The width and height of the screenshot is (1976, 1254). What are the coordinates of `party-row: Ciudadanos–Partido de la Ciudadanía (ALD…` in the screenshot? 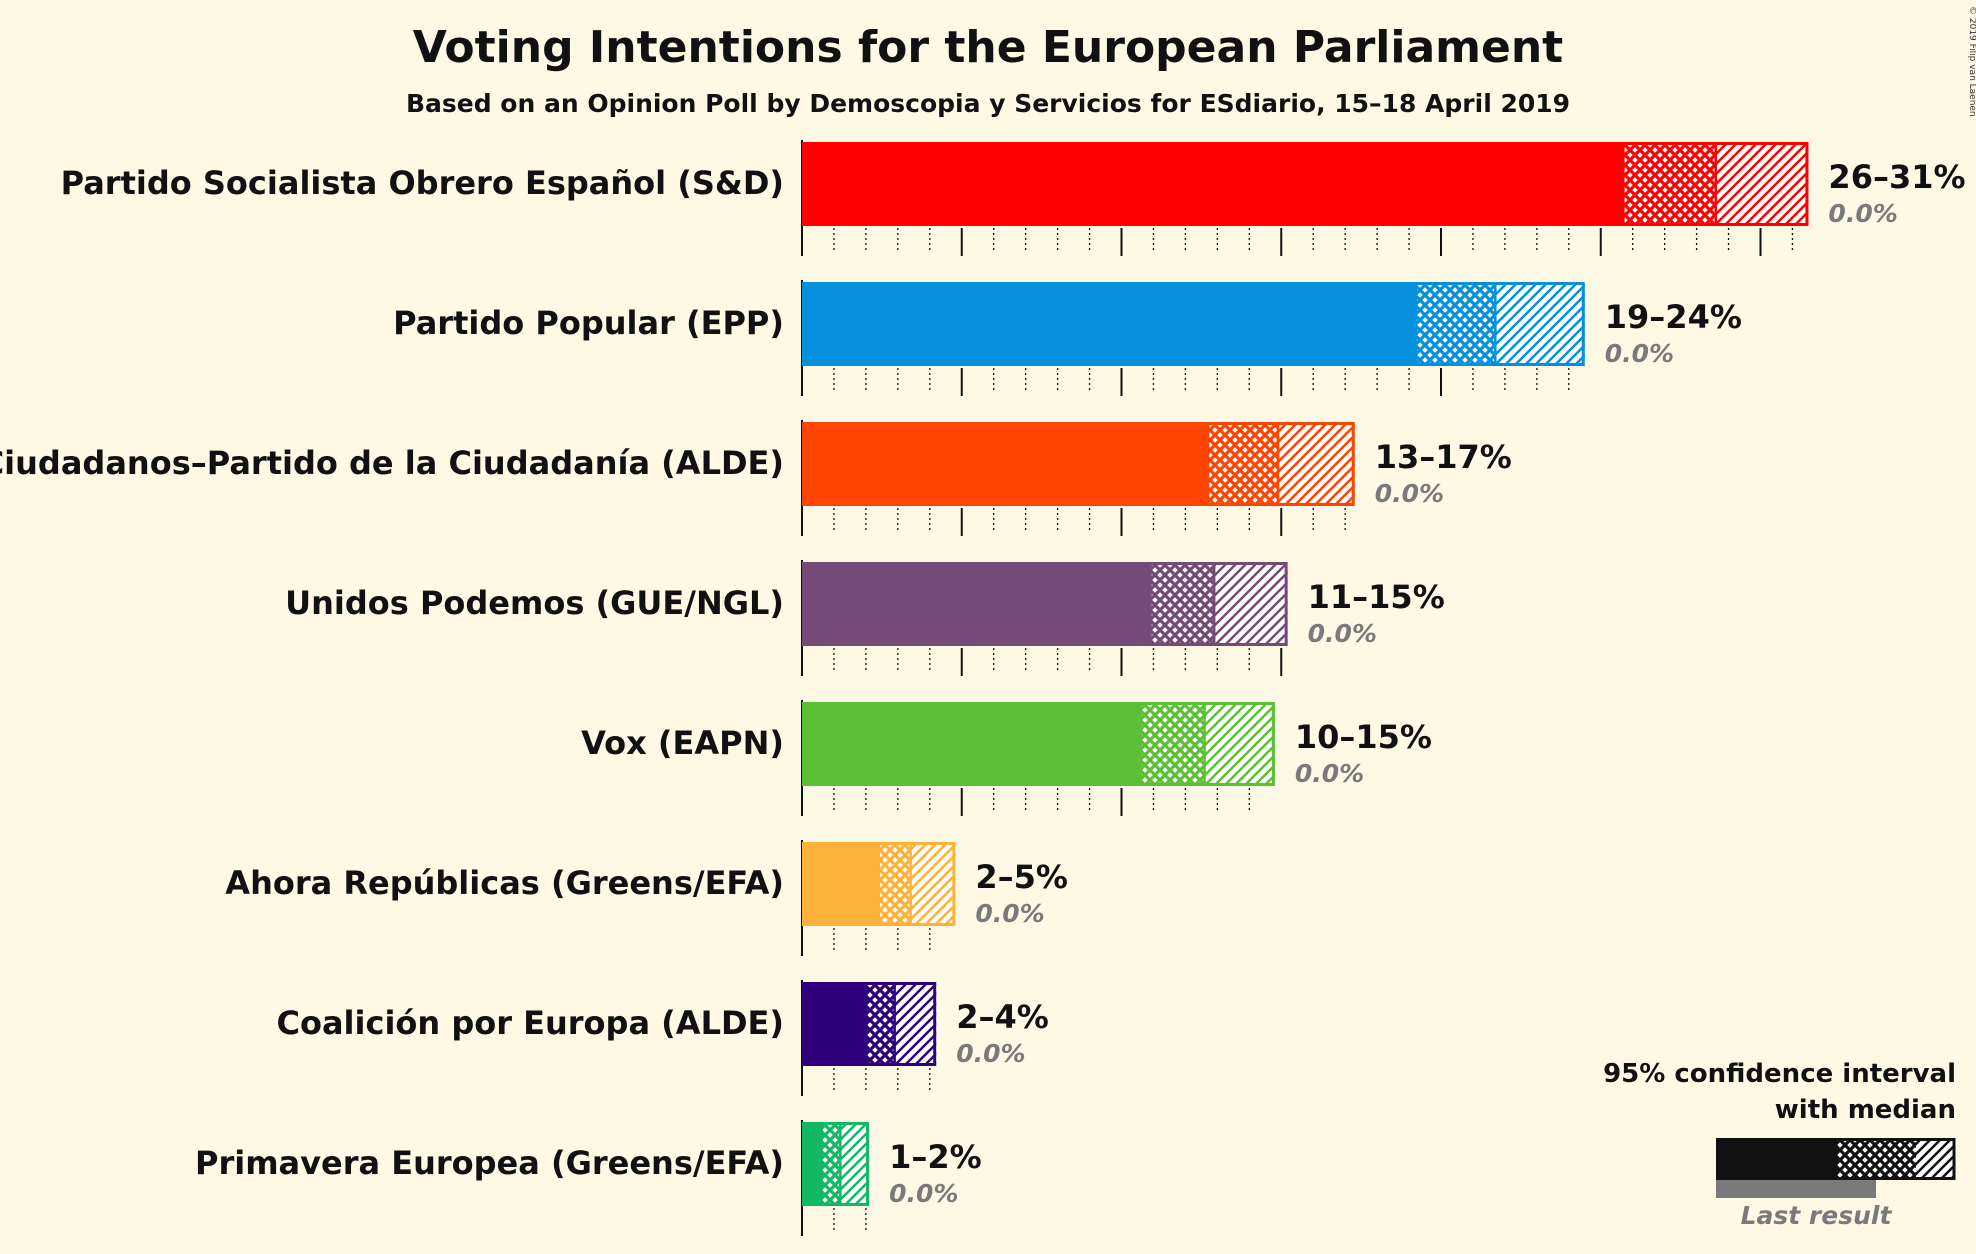 It's located at (756, 478).